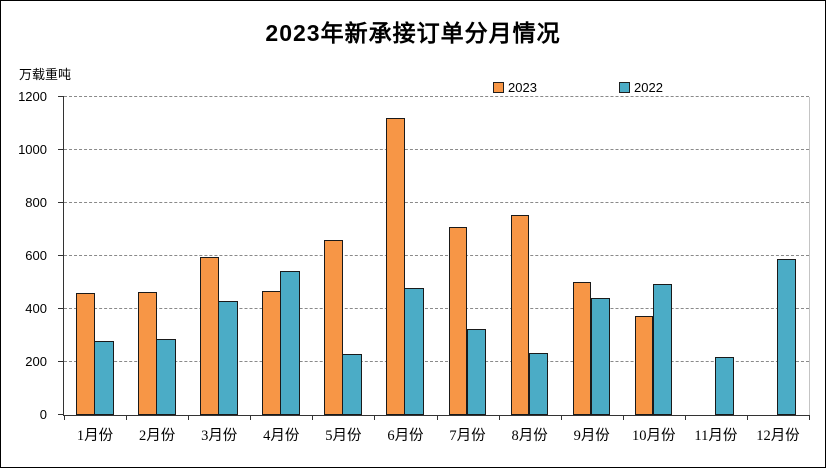  I want to click on bar-2022-2月份, so click(166, 377).